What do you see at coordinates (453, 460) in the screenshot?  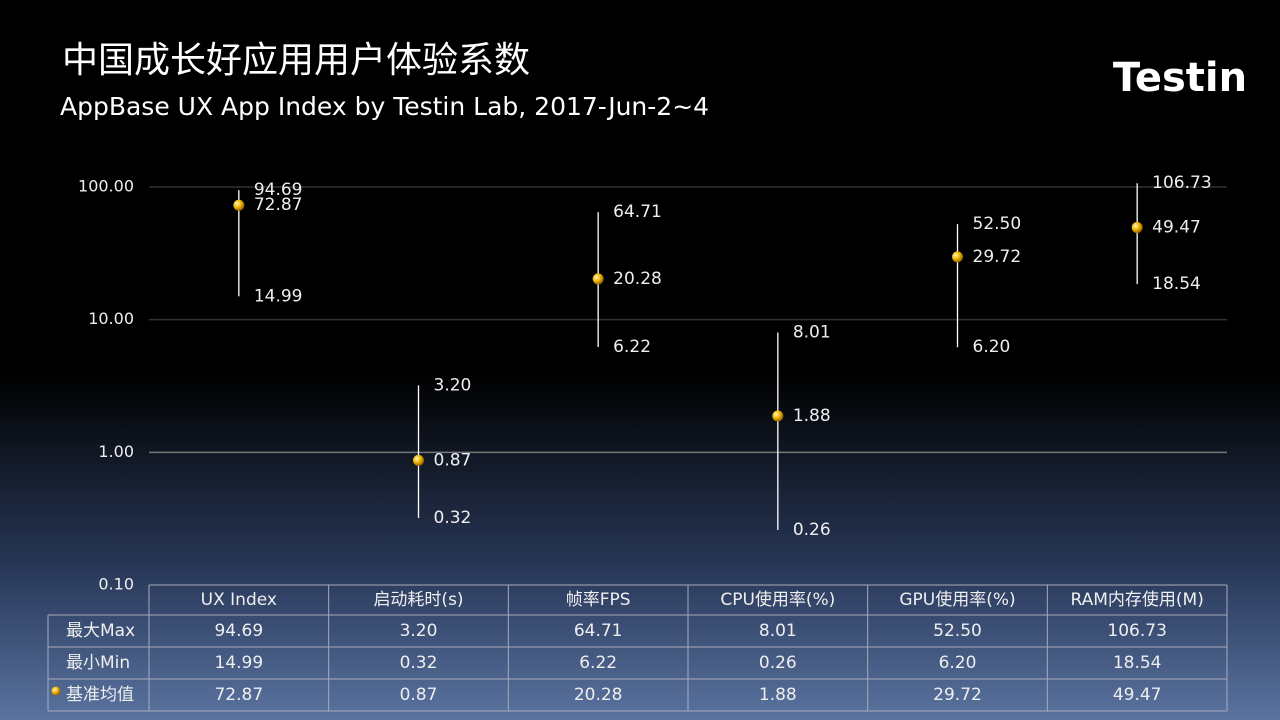 I see `value-label: 0.87` at bounding box center [453, 460].